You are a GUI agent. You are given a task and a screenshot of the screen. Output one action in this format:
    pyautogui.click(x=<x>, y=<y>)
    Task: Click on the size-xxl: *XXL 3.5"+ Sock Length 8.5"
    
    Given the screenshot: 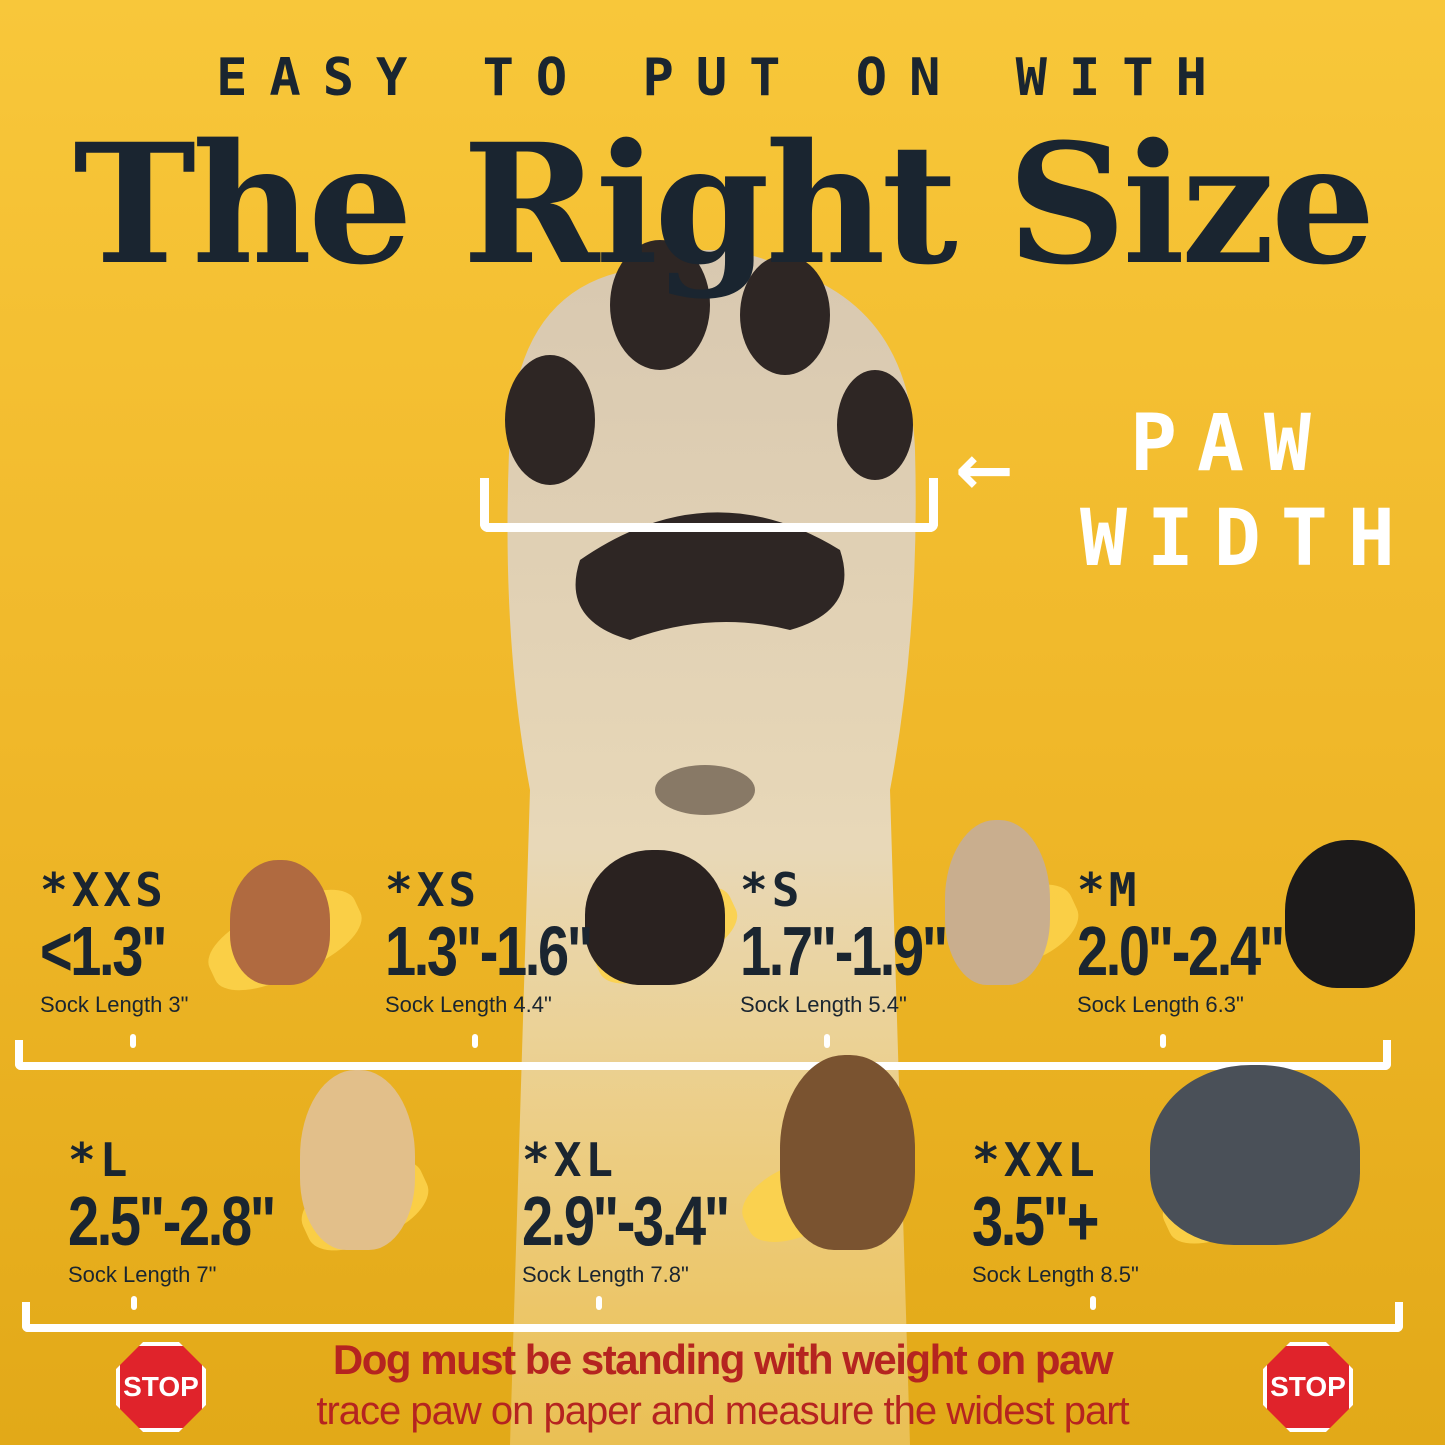 What is the action you would take?
    pyautogui.click(x=1055, y=1211)
    